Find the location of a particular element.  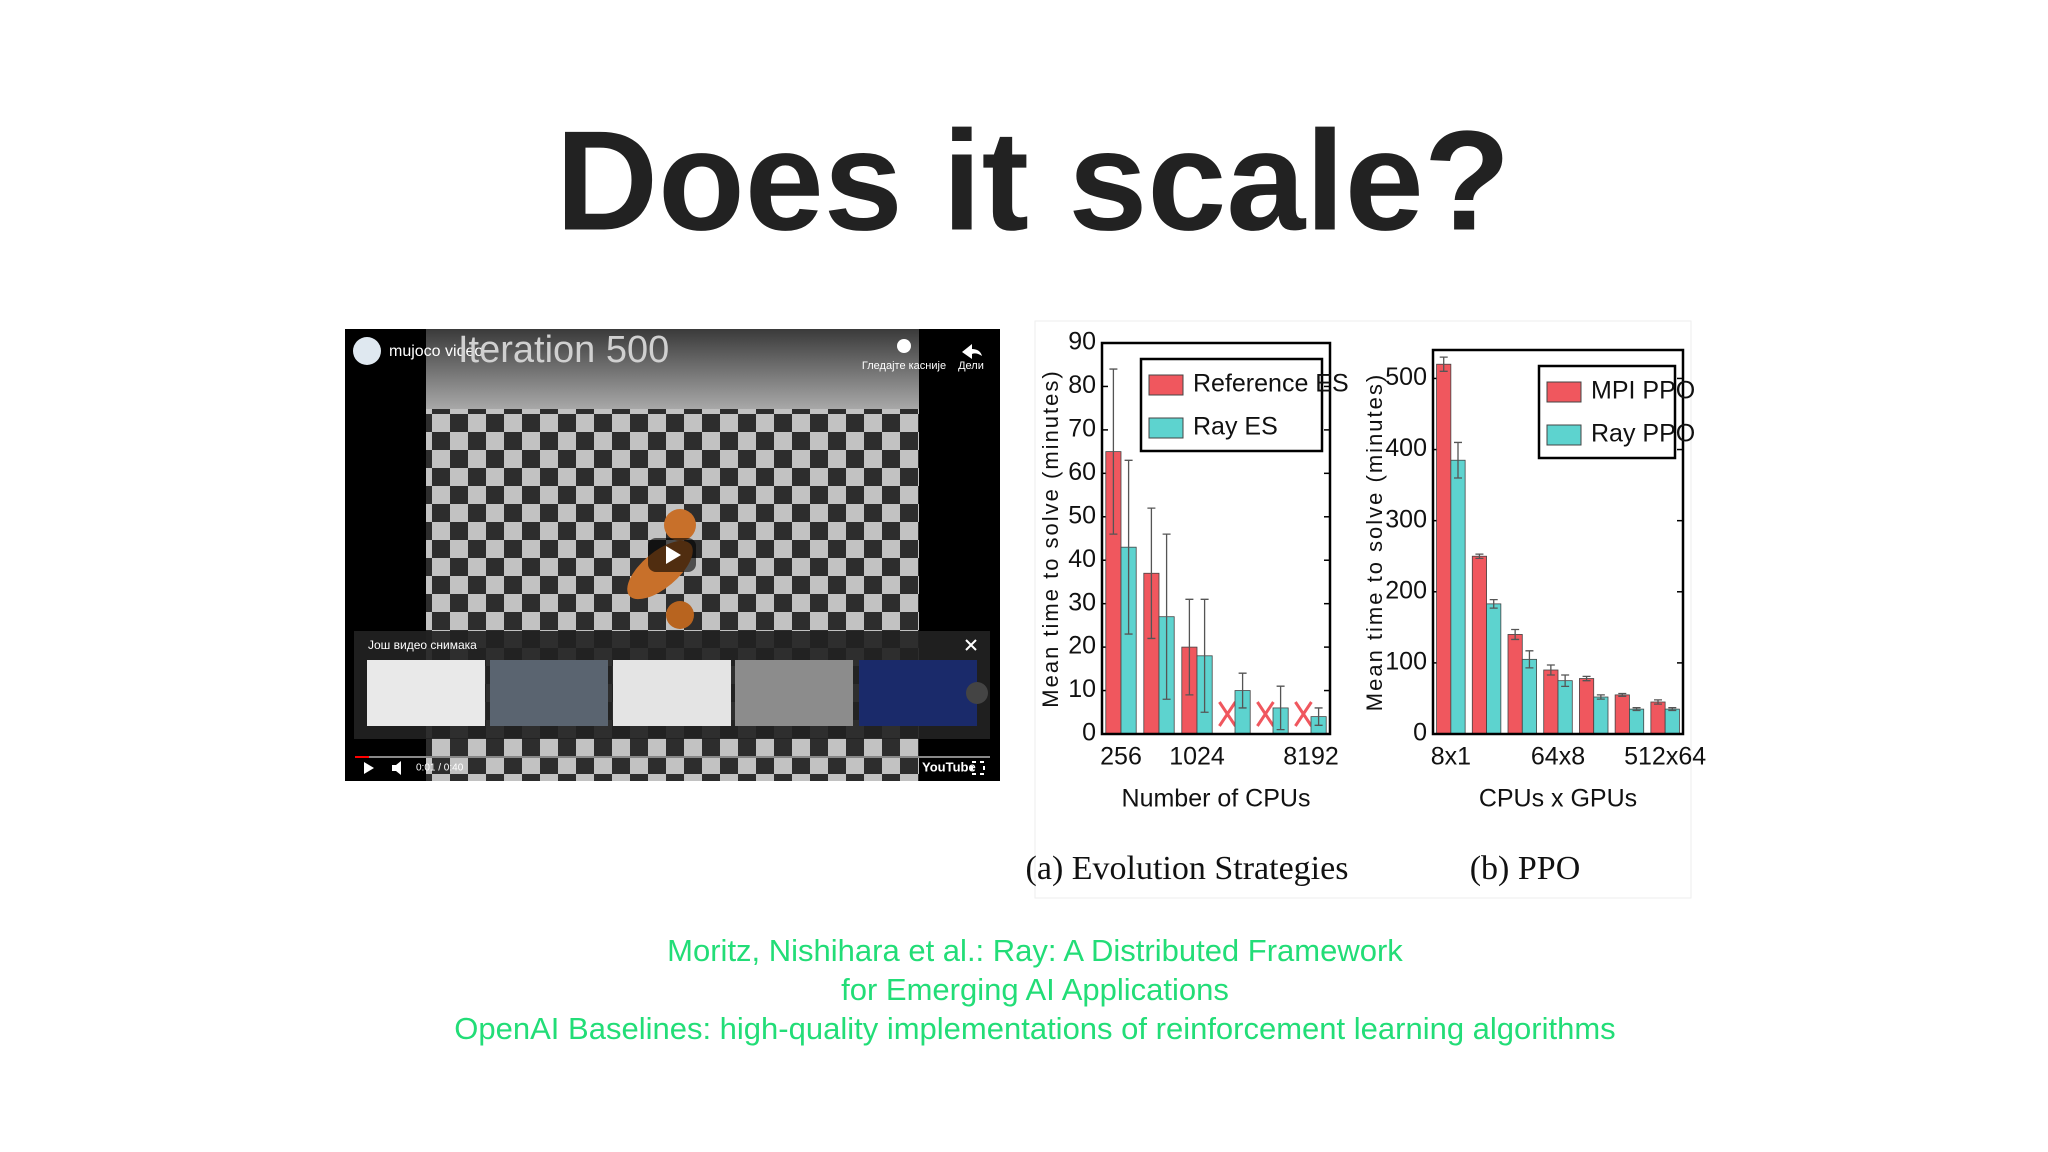

y-tick-label: 50 is located at coordinates (1082, 515).